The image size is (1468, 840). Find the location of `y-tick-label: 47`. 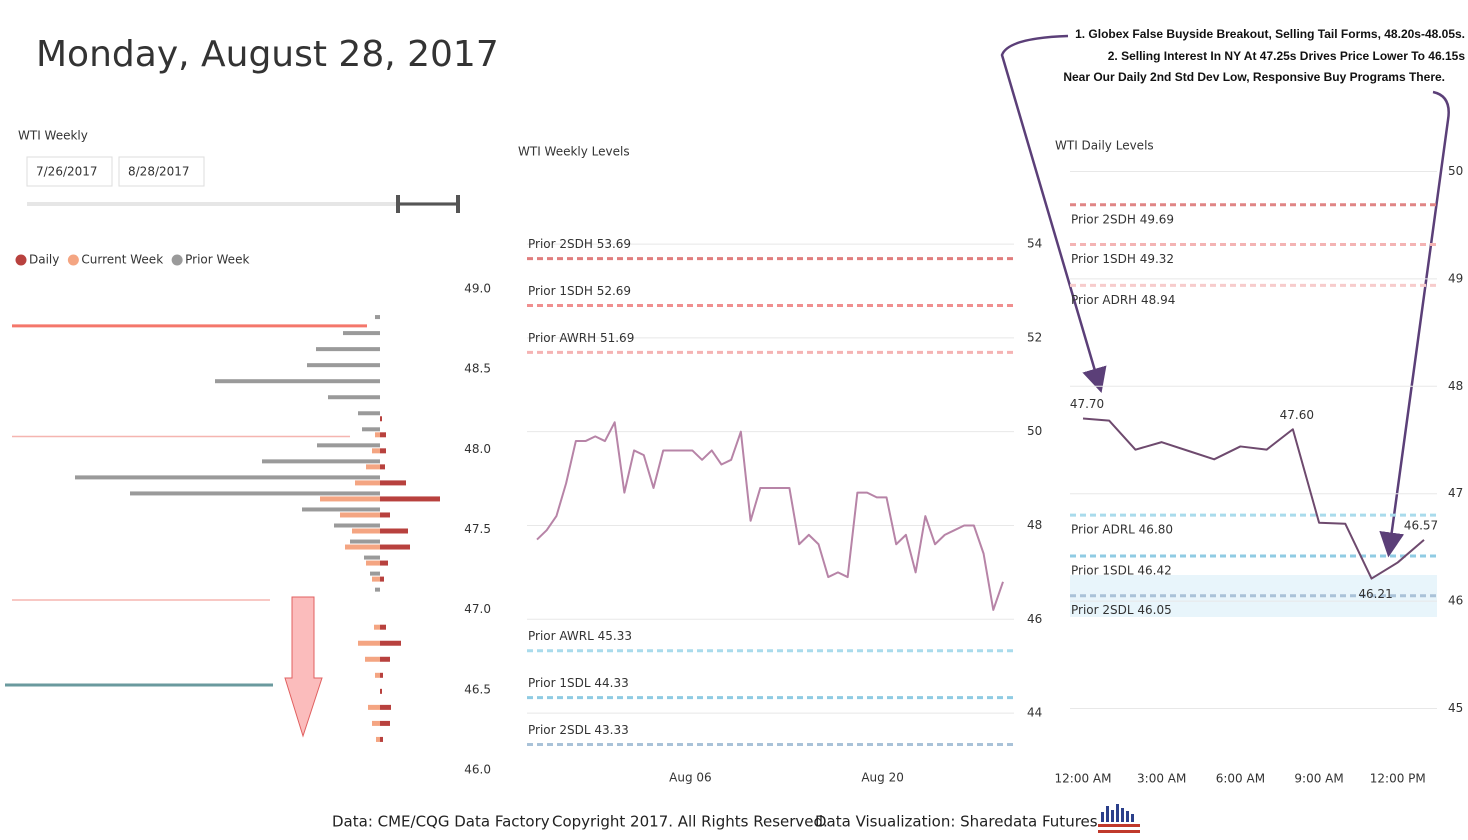

y-tick-label: 47 is located at coordinates (1455, 493).